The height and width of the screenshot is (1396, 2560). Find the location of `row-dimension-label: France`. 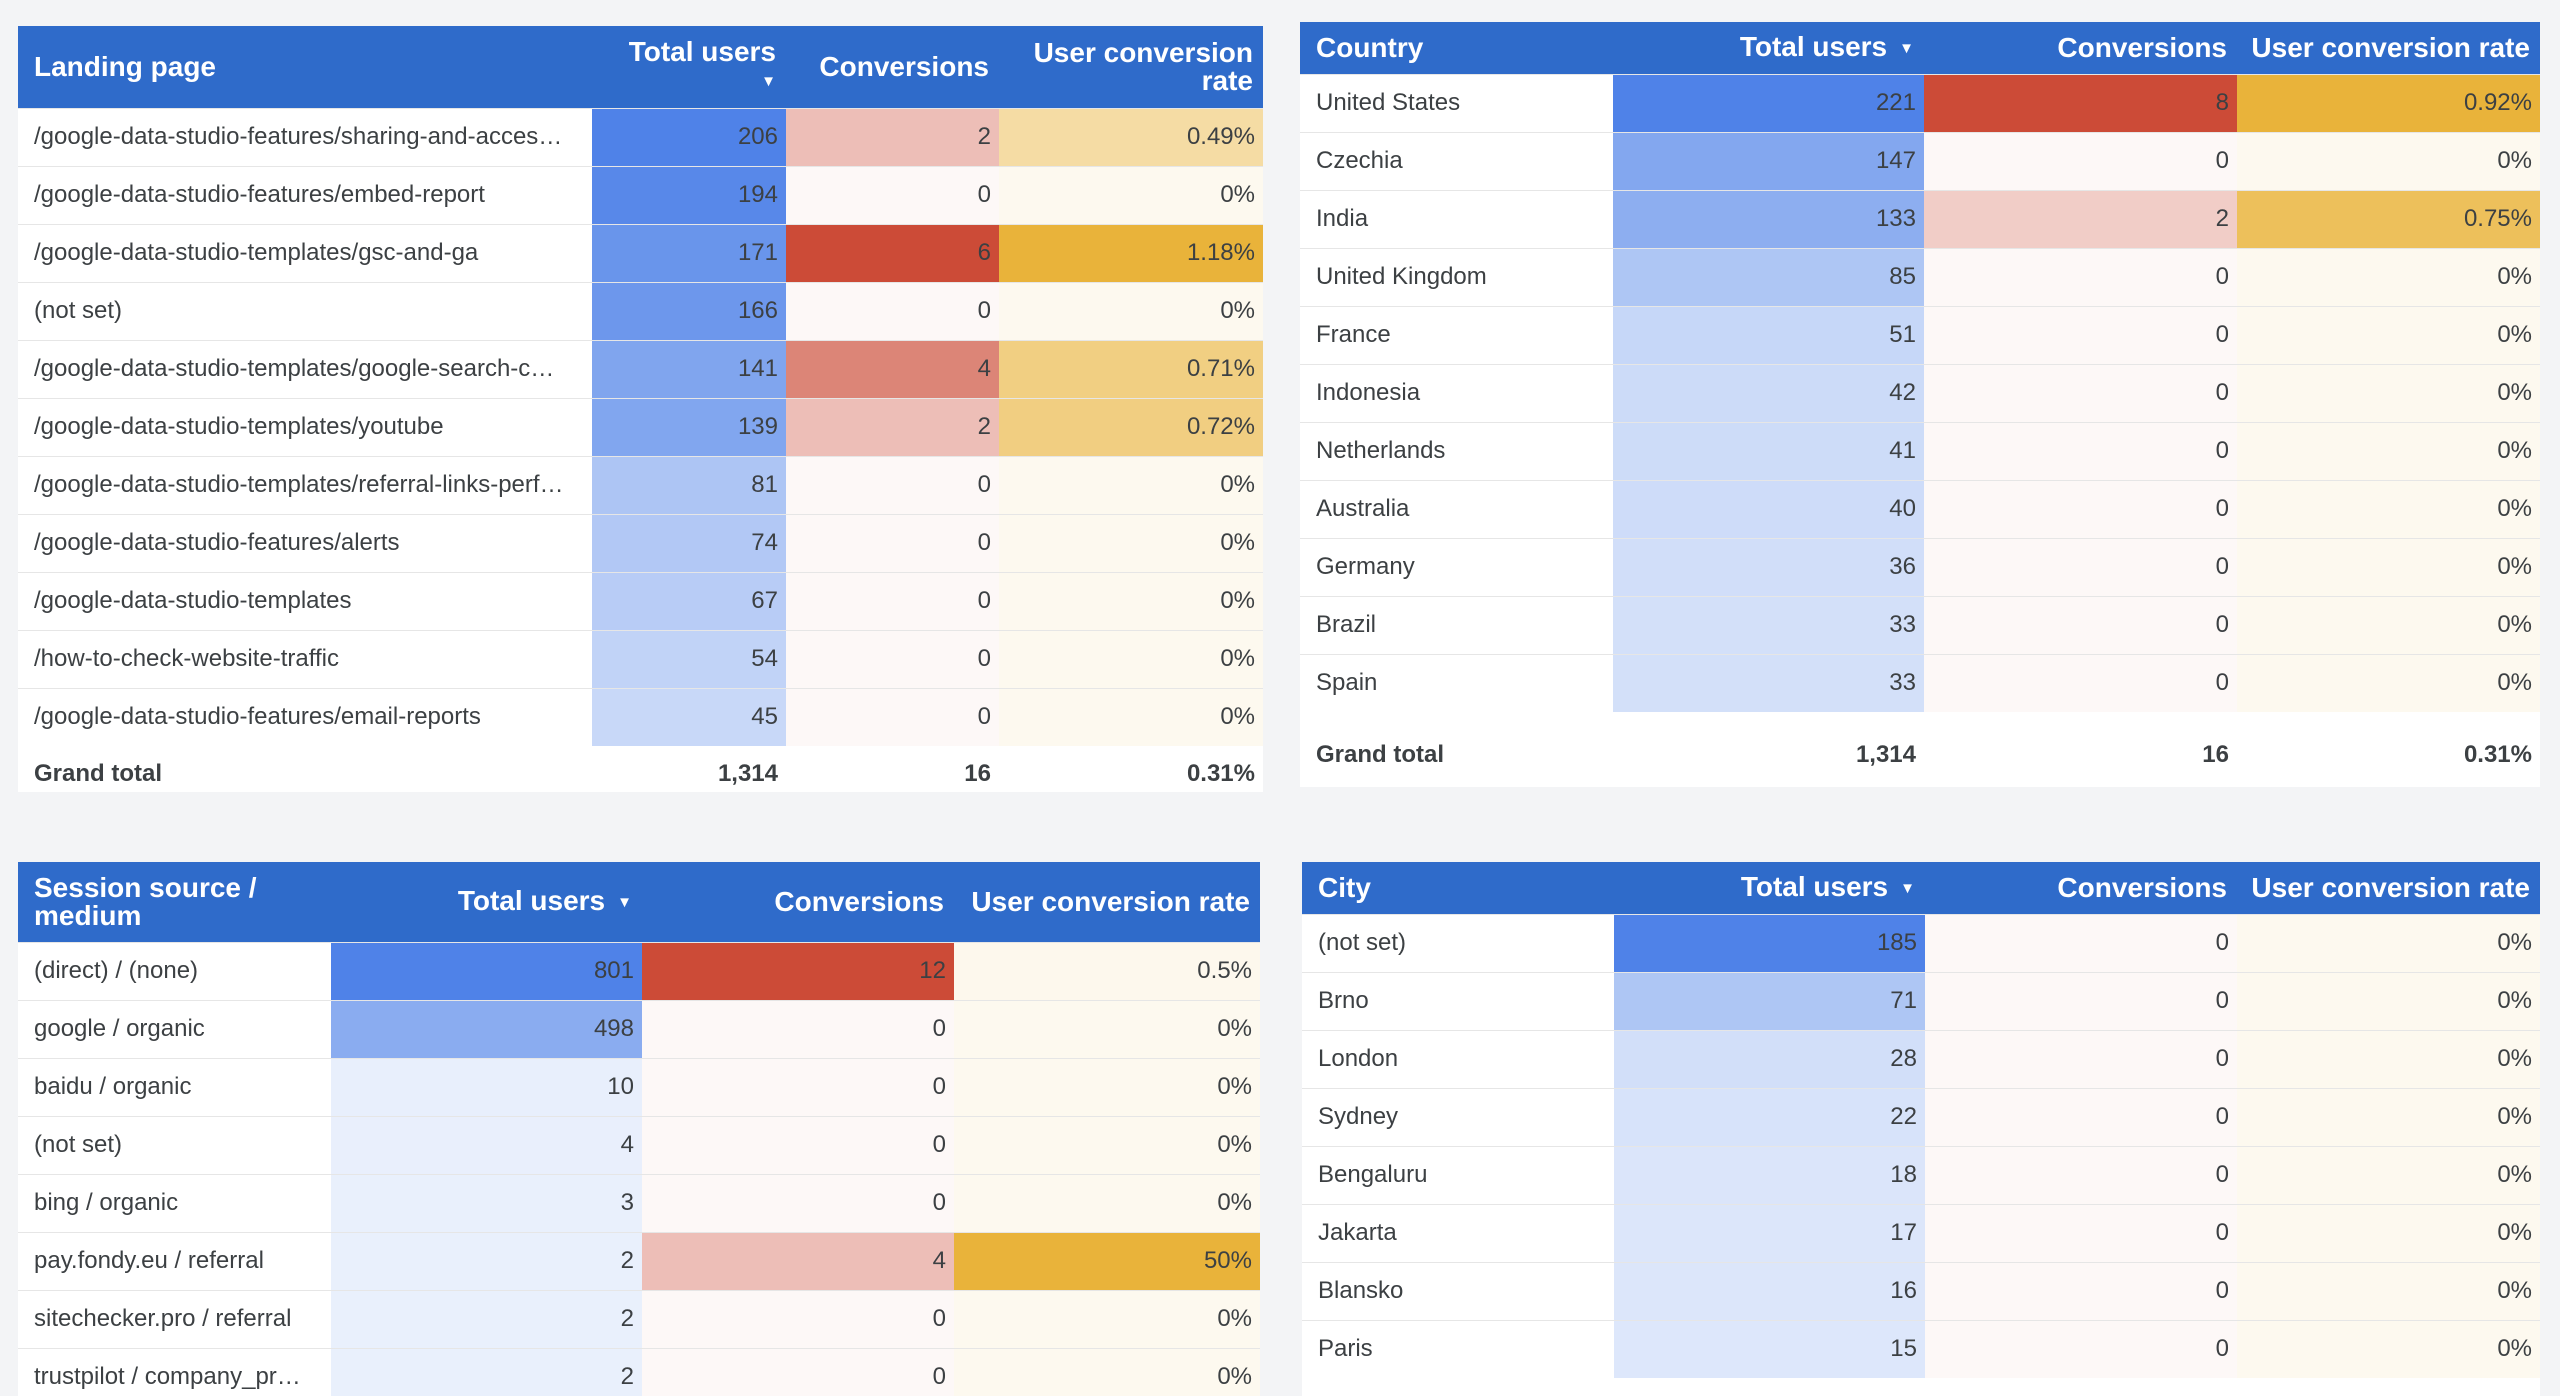

row-dimension-label: France is located at coordinates (1456, 334).